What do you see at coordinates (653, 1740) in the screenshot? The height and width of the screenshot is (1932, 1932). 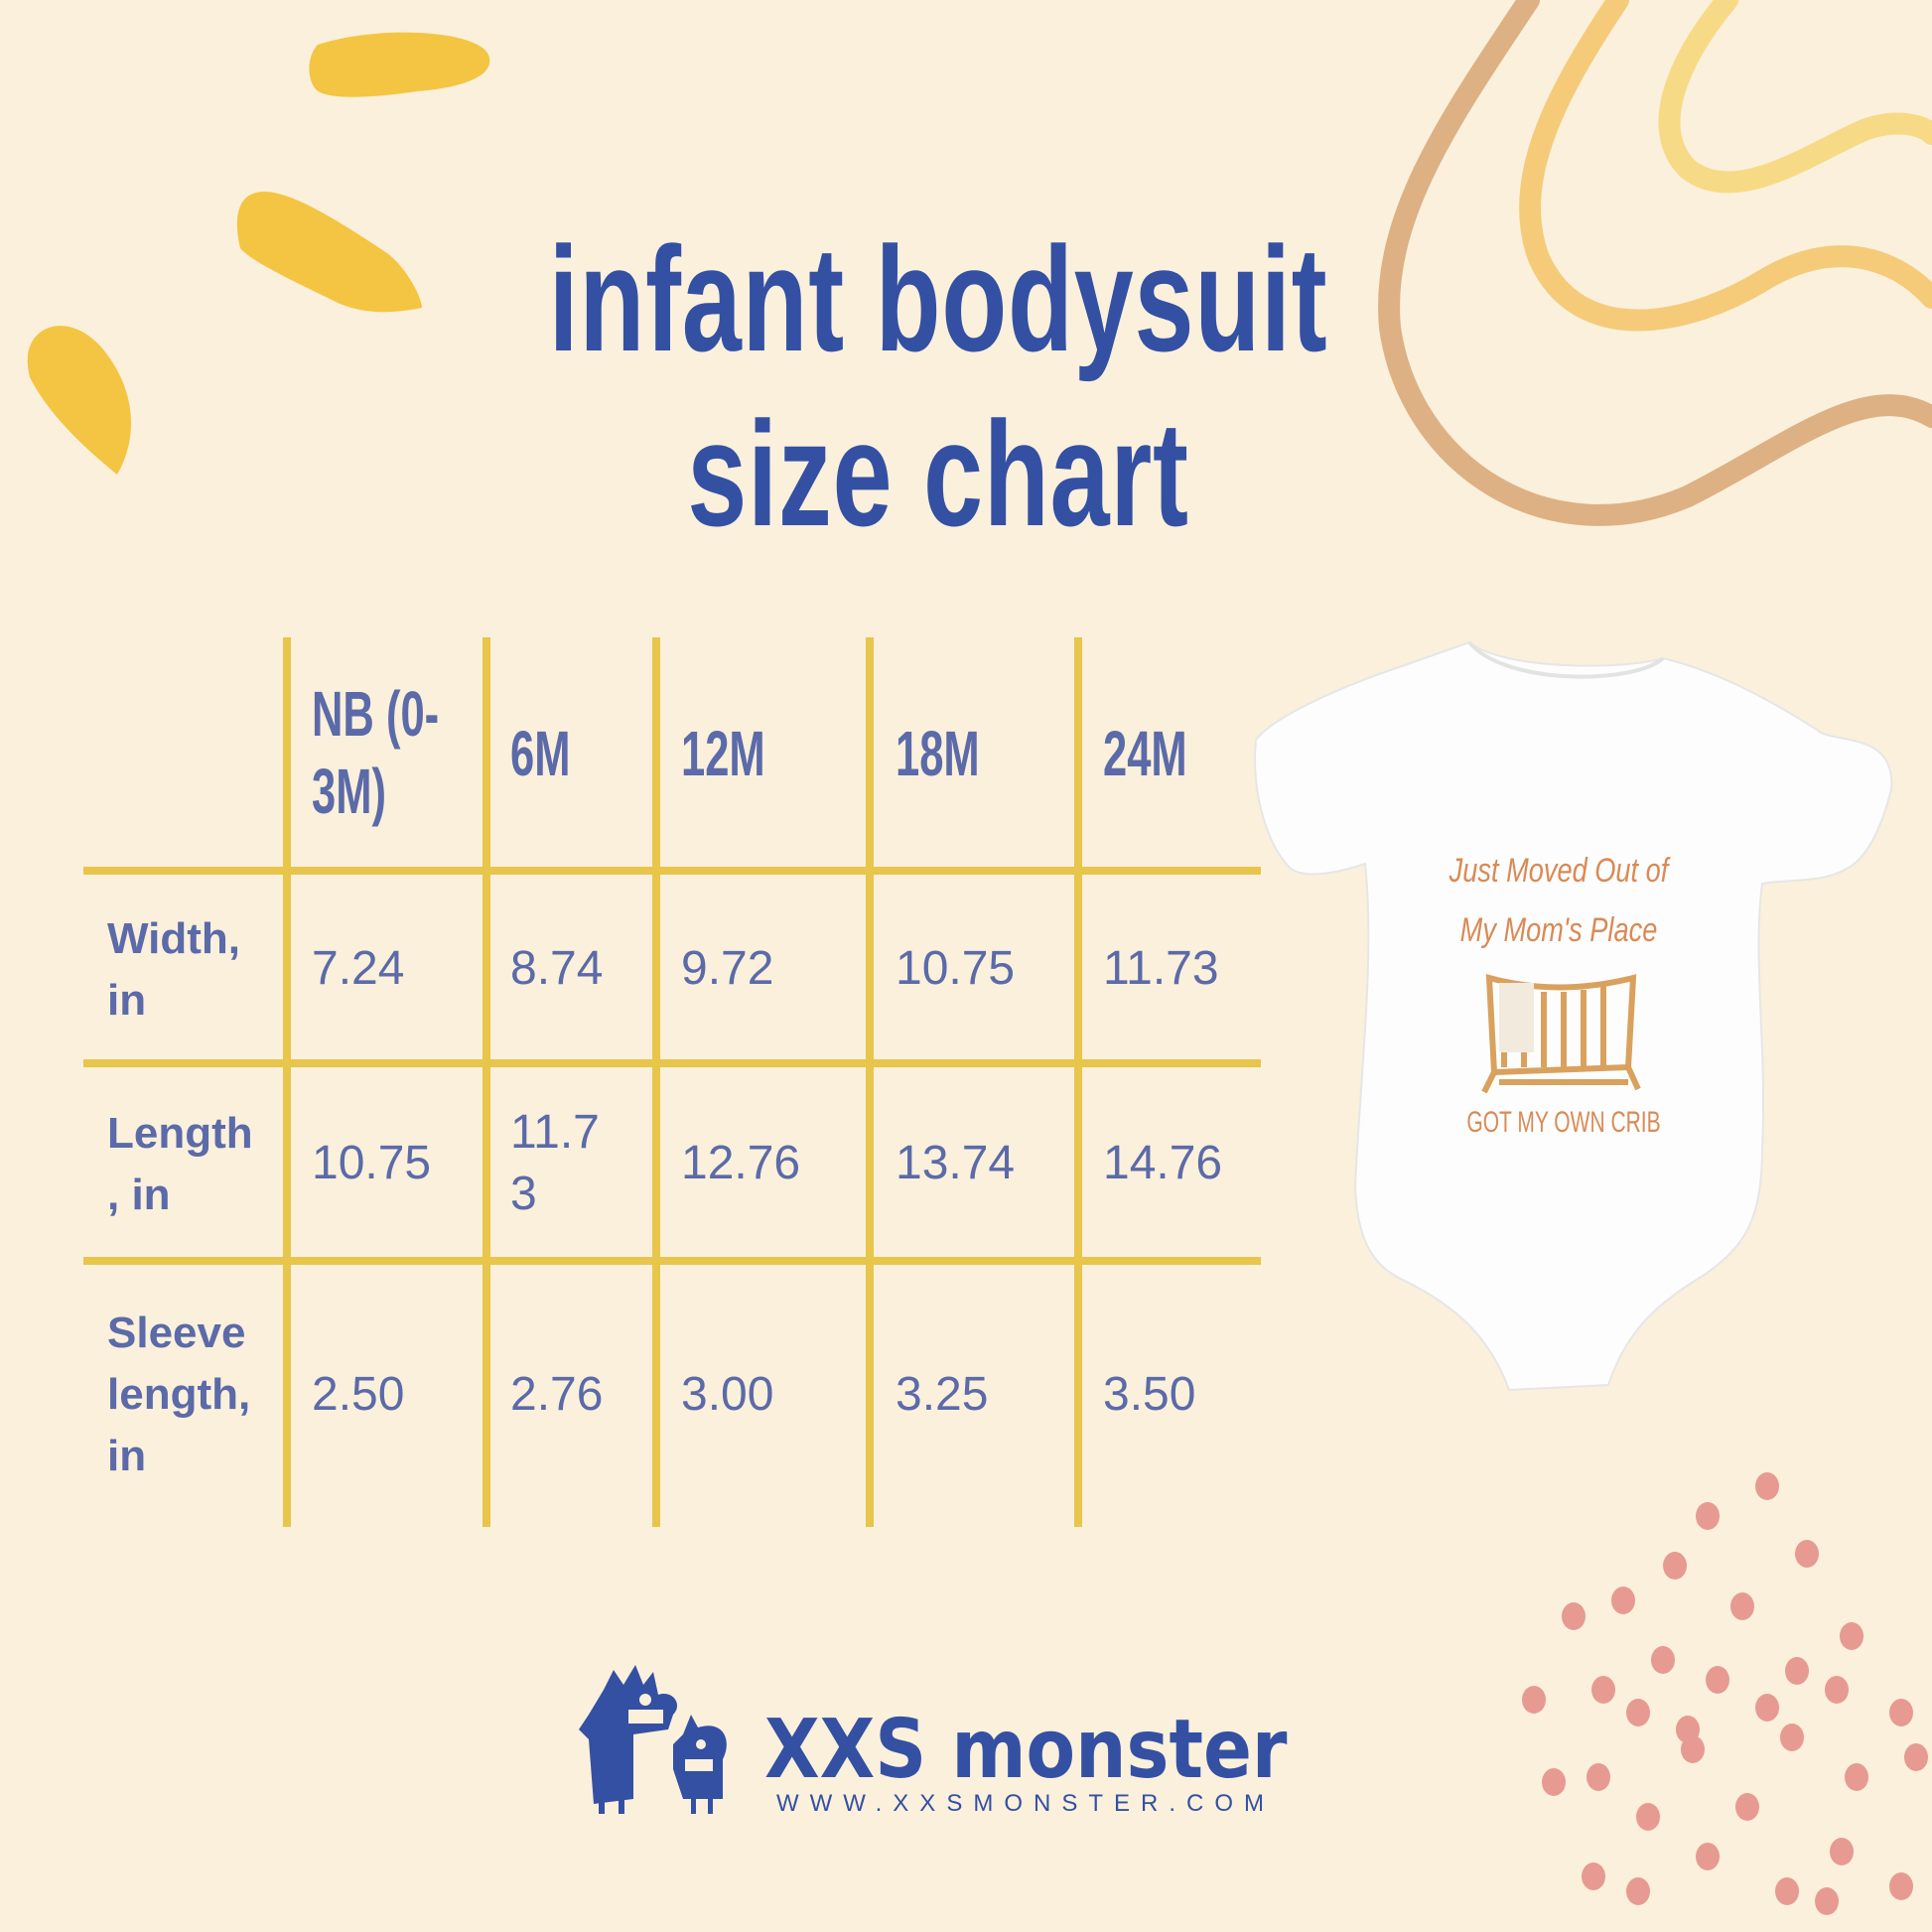 I see `monster-logo-icon` at bounding box center [653, 1740].